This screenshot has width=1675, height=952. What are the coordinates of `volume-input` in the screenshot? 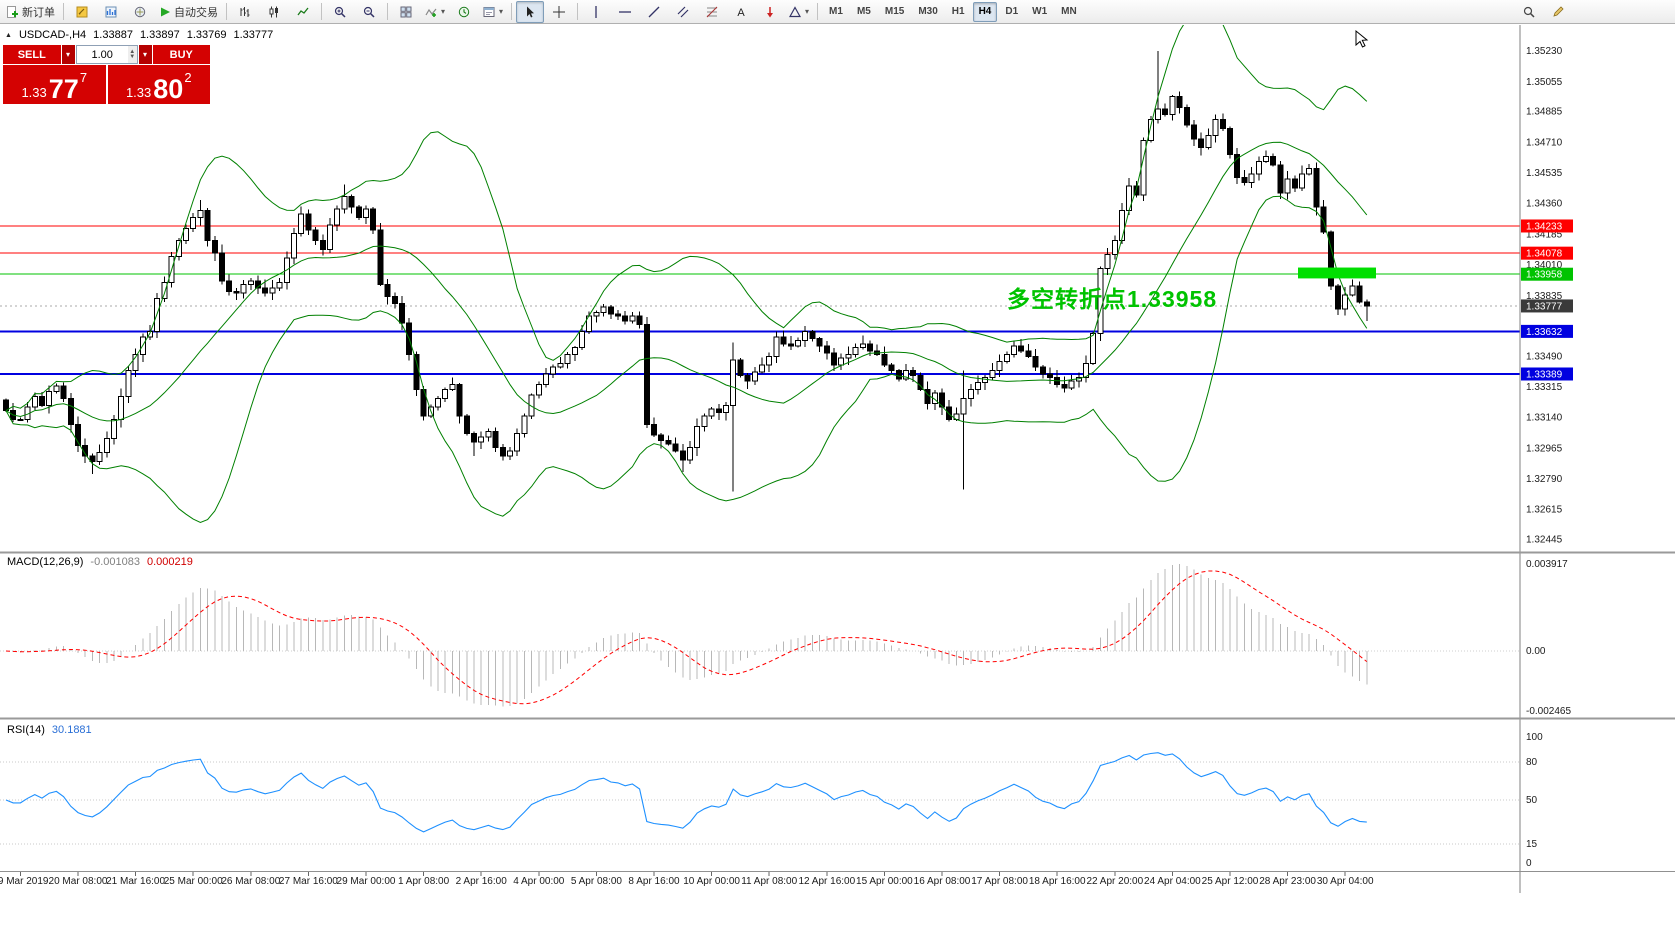 It's located at (102, 54).